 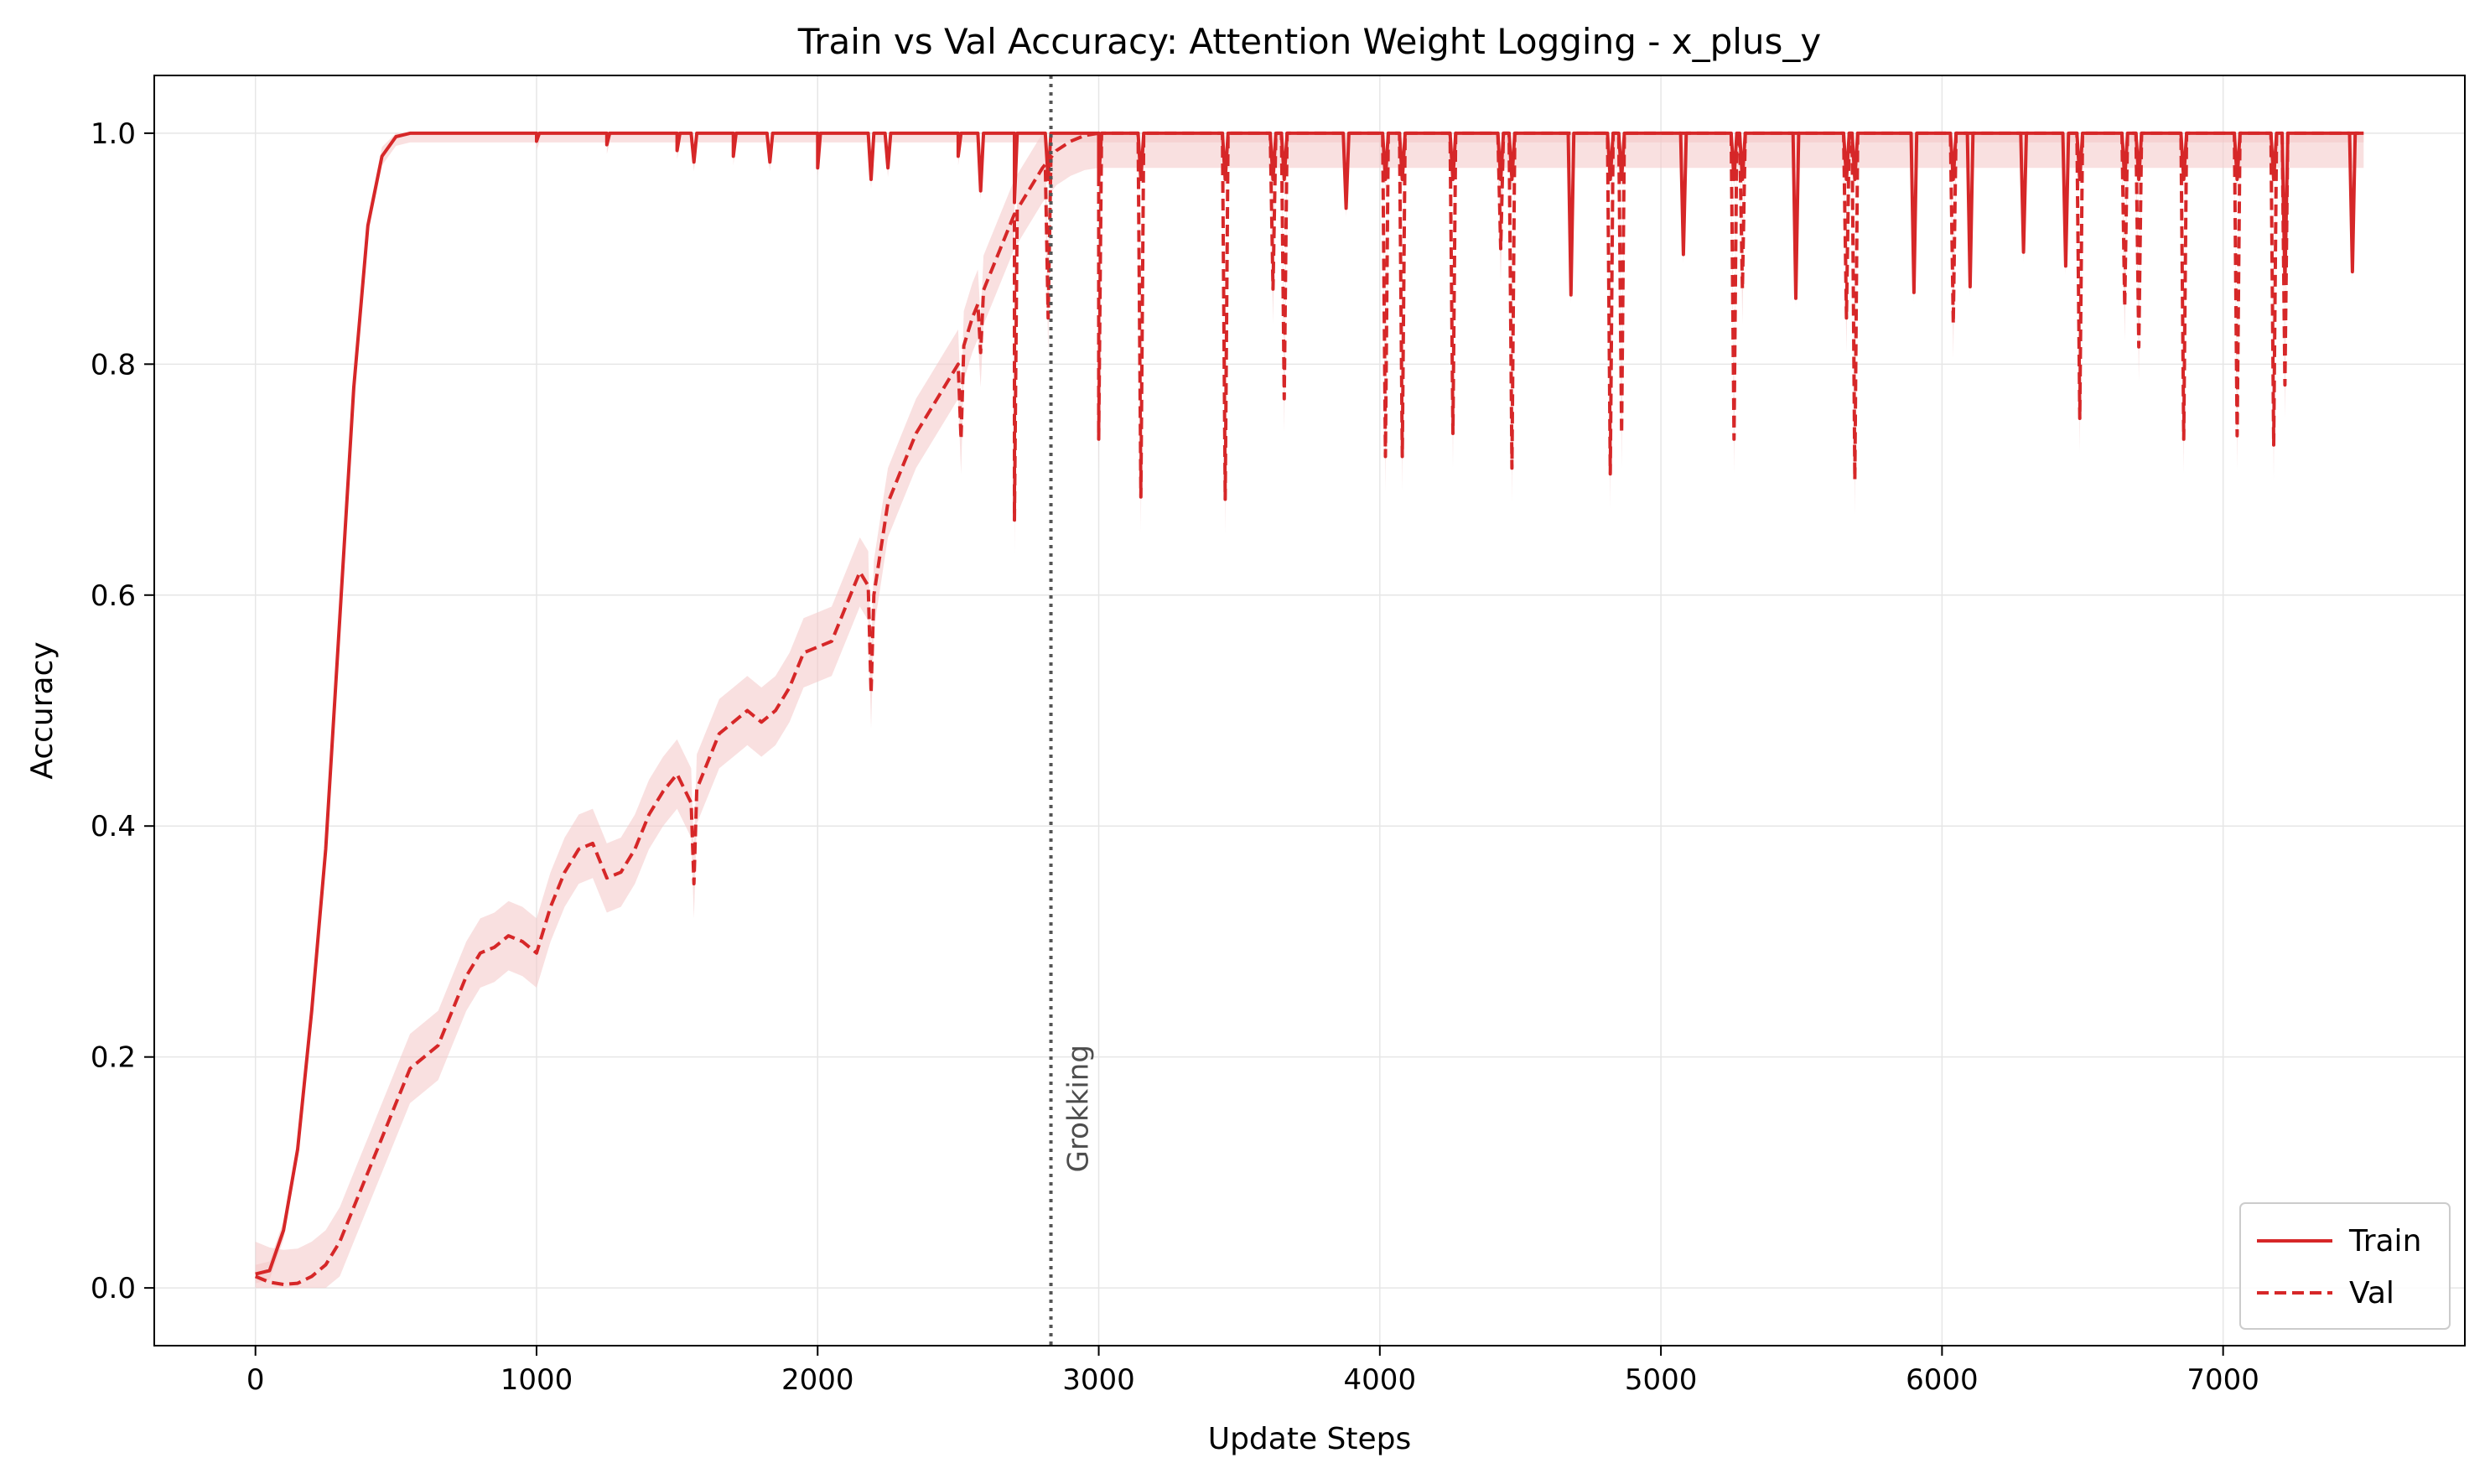 I want to click on x-axis-label: Update Steps, so click(x=1310, y=1439).